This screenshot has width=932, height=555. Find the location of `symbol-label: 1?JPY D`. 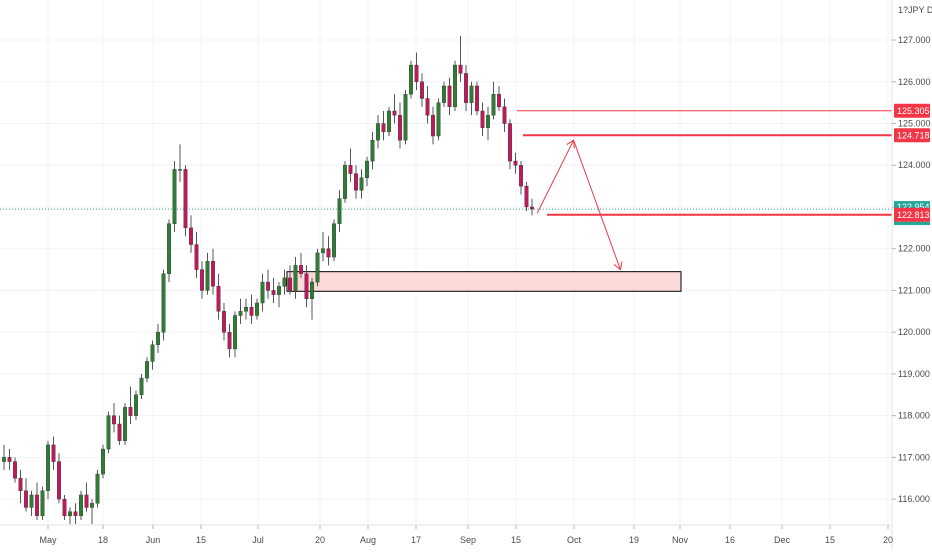

symbol-label: 1?JPY D is located at coordinates (915, 10).